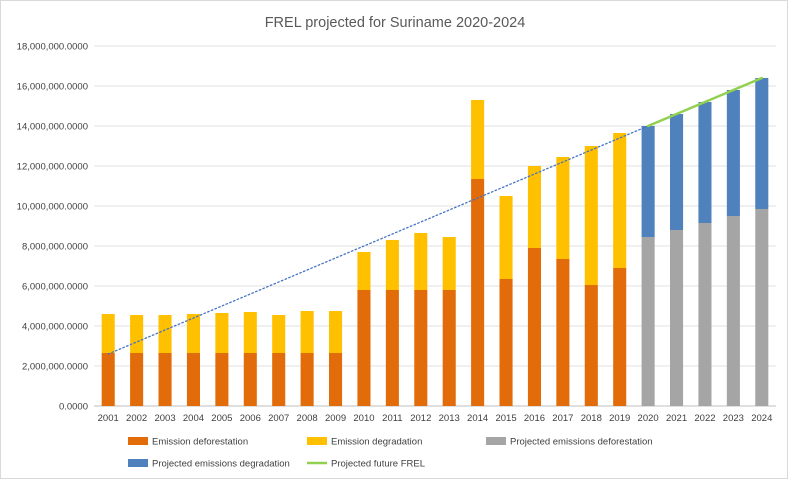 Image resolution: width=788 pixels, height=480 pixels. Describe the element at coordinates (200, 442) in the screenshot. I see `legend-label: Emission deforestation` at that location.